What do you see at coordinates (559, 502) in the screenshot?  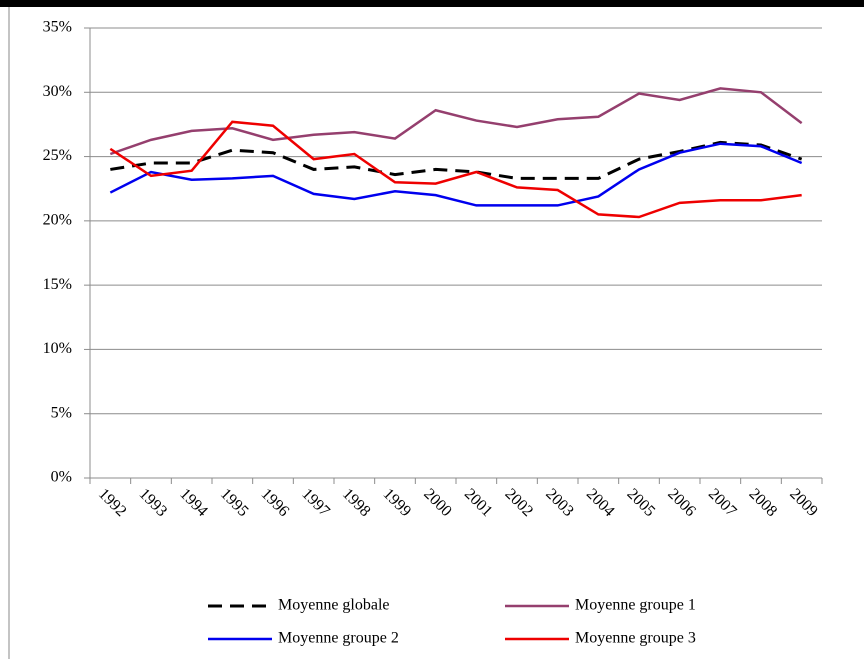 I see `x-tick-label: 2003` at bounding box center [559, 502].